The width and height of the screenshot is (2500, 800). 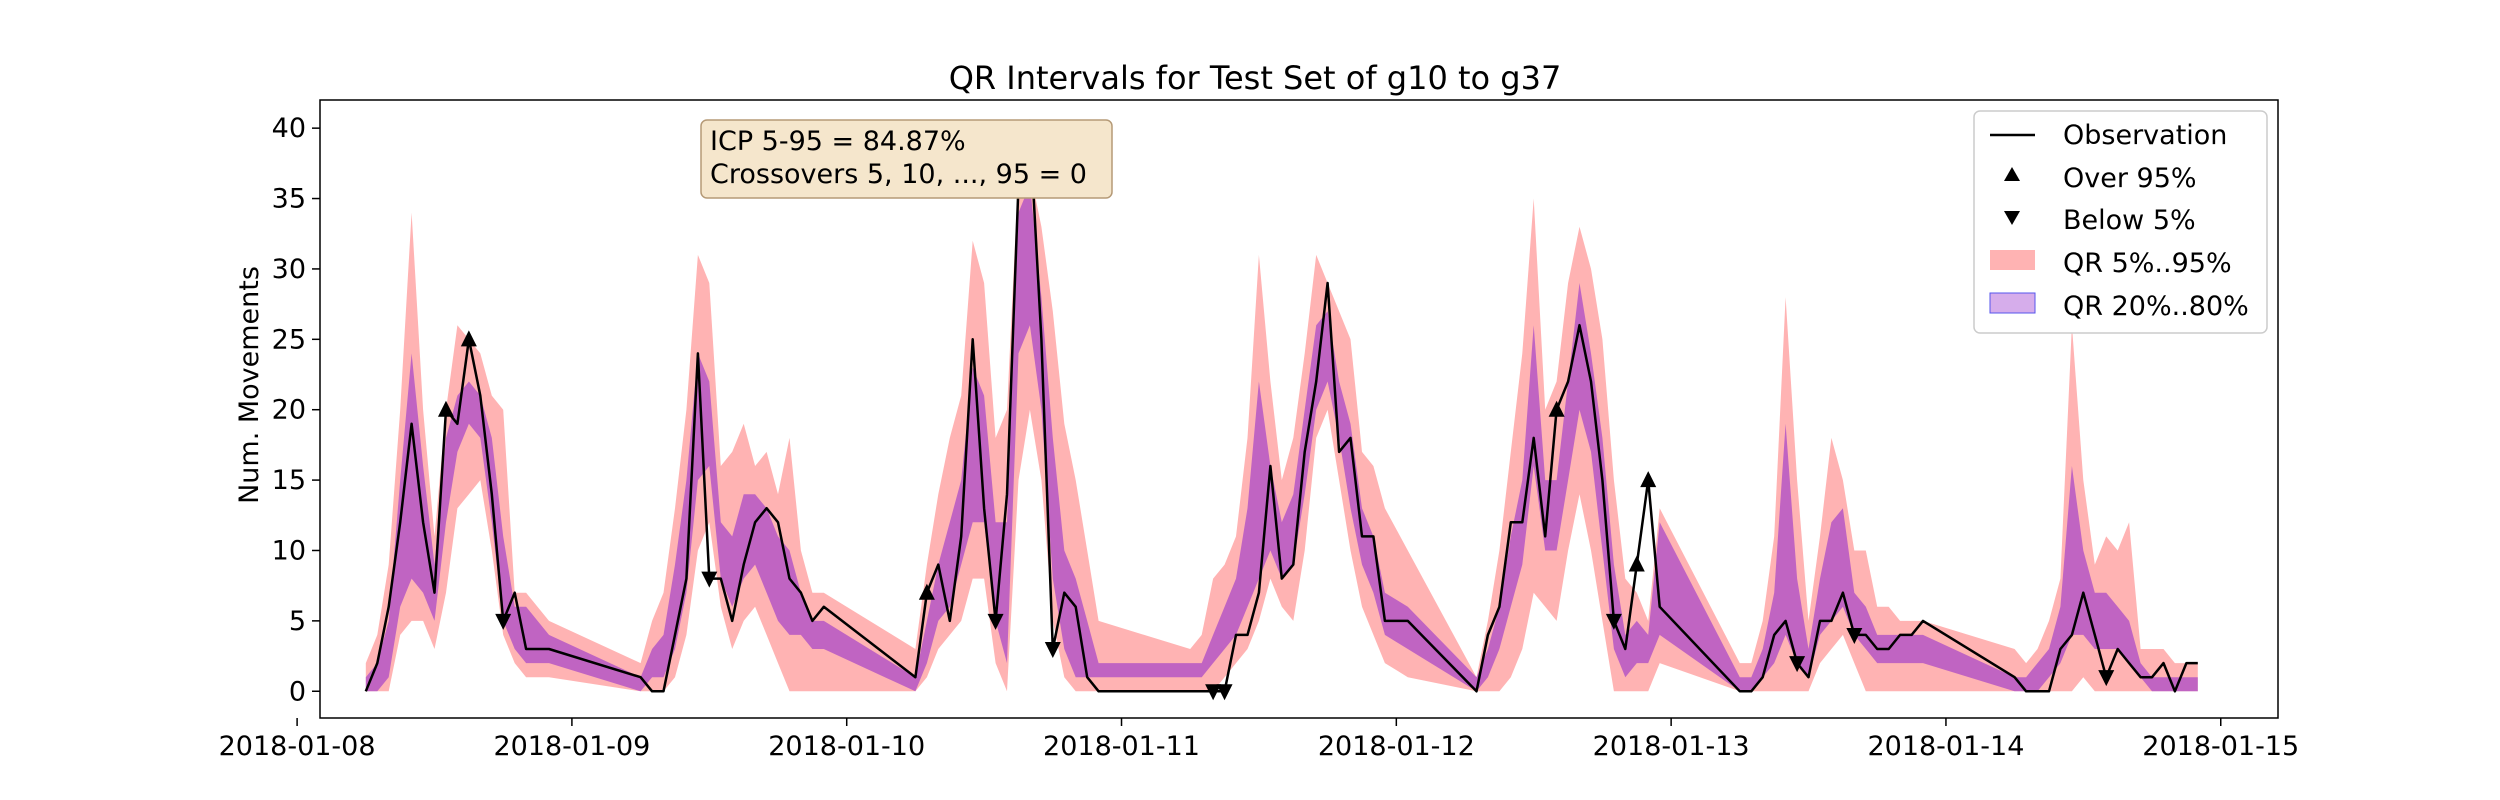 I want to click on y-axis-title: Num. Movements, so click(x=249, y=385).